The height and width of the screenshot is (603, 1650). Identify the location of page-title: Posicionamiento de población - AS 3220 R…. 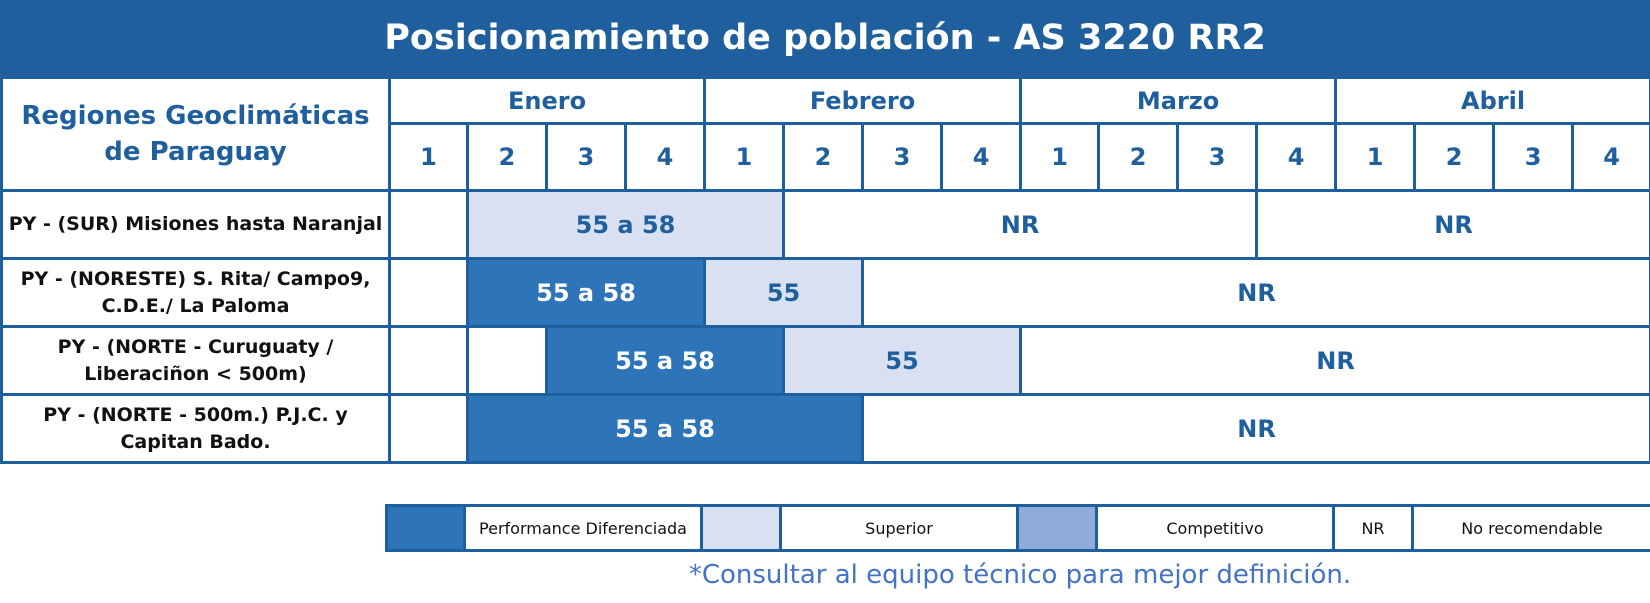
(825, 38).